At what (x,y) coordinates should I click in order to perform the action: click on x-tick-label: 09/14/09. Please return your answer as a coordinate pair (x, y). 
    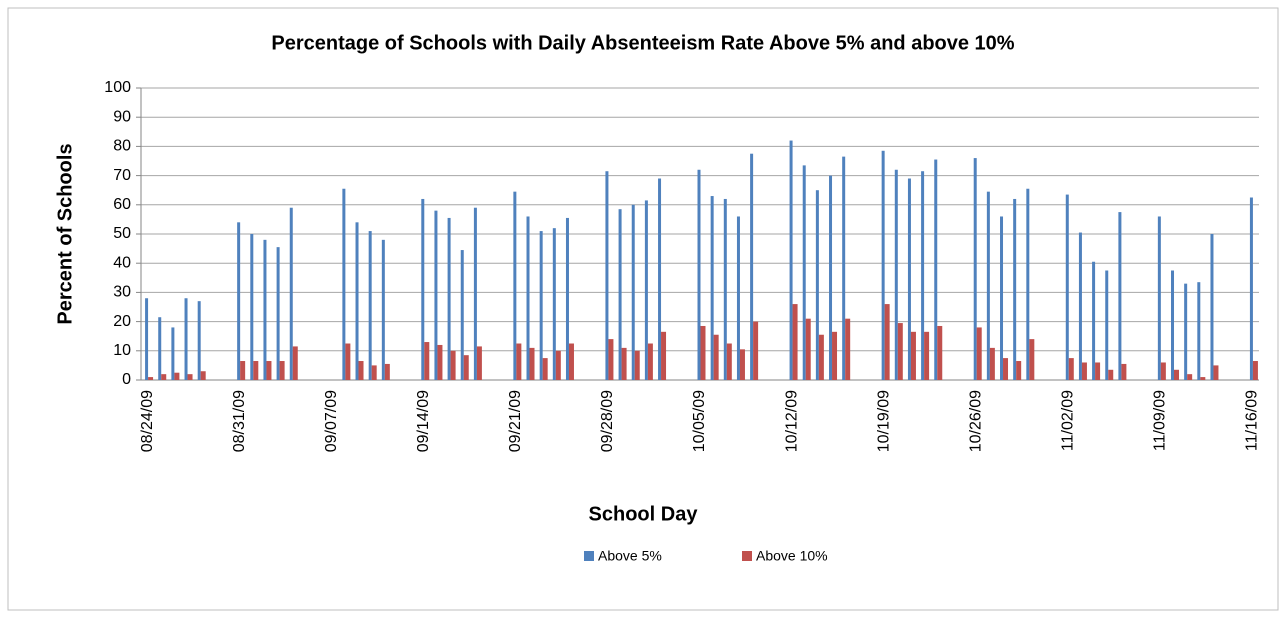
    Looking at the image, I should click on (423, 421).